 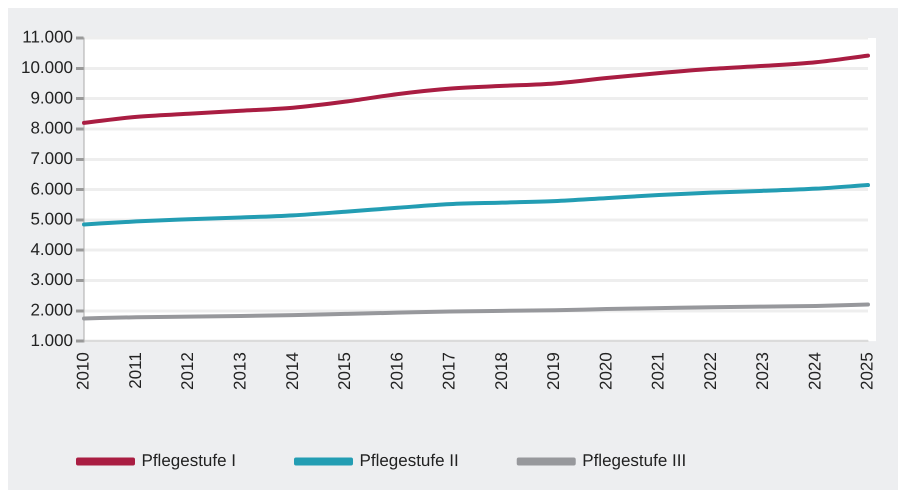 What do you see at coordinates (762, 371) in the screenshot?
I see `x-tick-label: 2023` at bounding box center [762, 371].